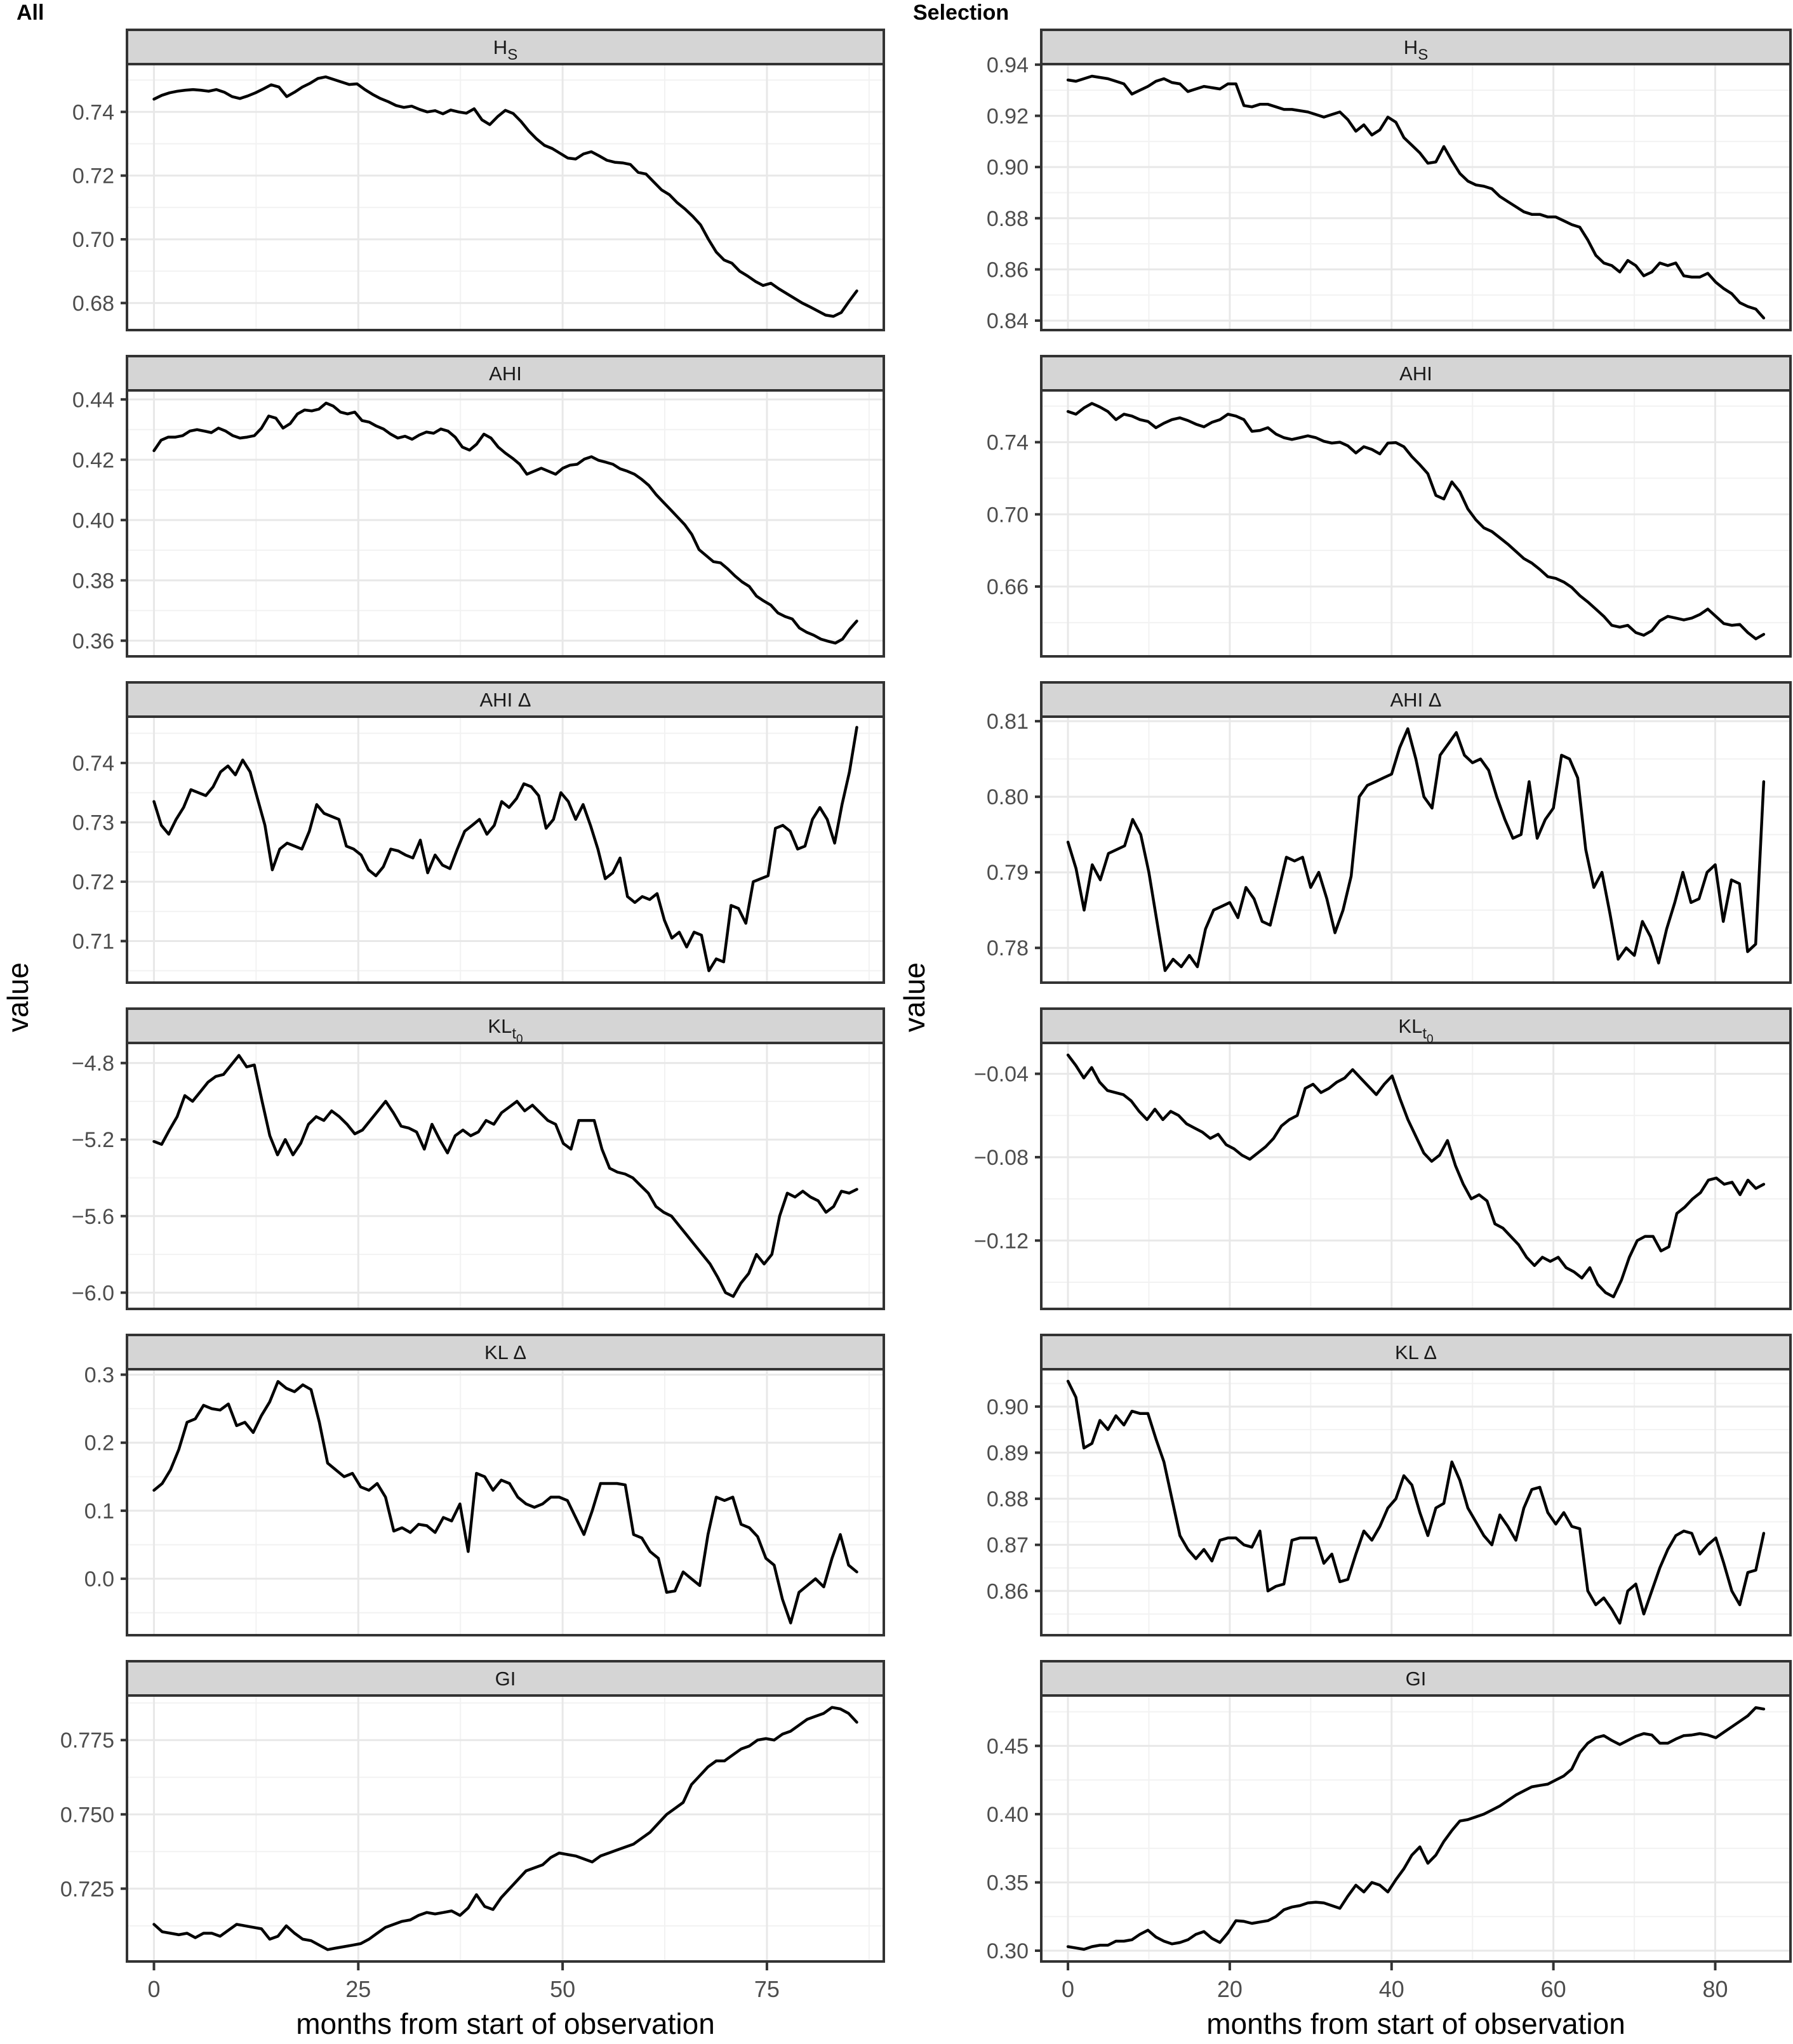 The width and height of the screenshot is (1793, 2044). I want to click on y-tick-label: 0.36, so click(93, 641).